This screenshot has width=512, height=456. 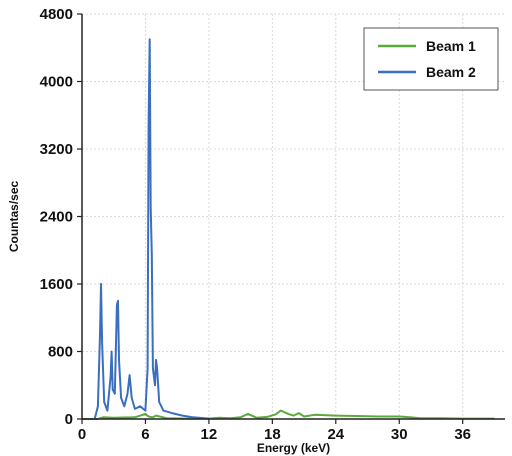 I want to click on x-tick-label: 24, so click(x=335, y=434).